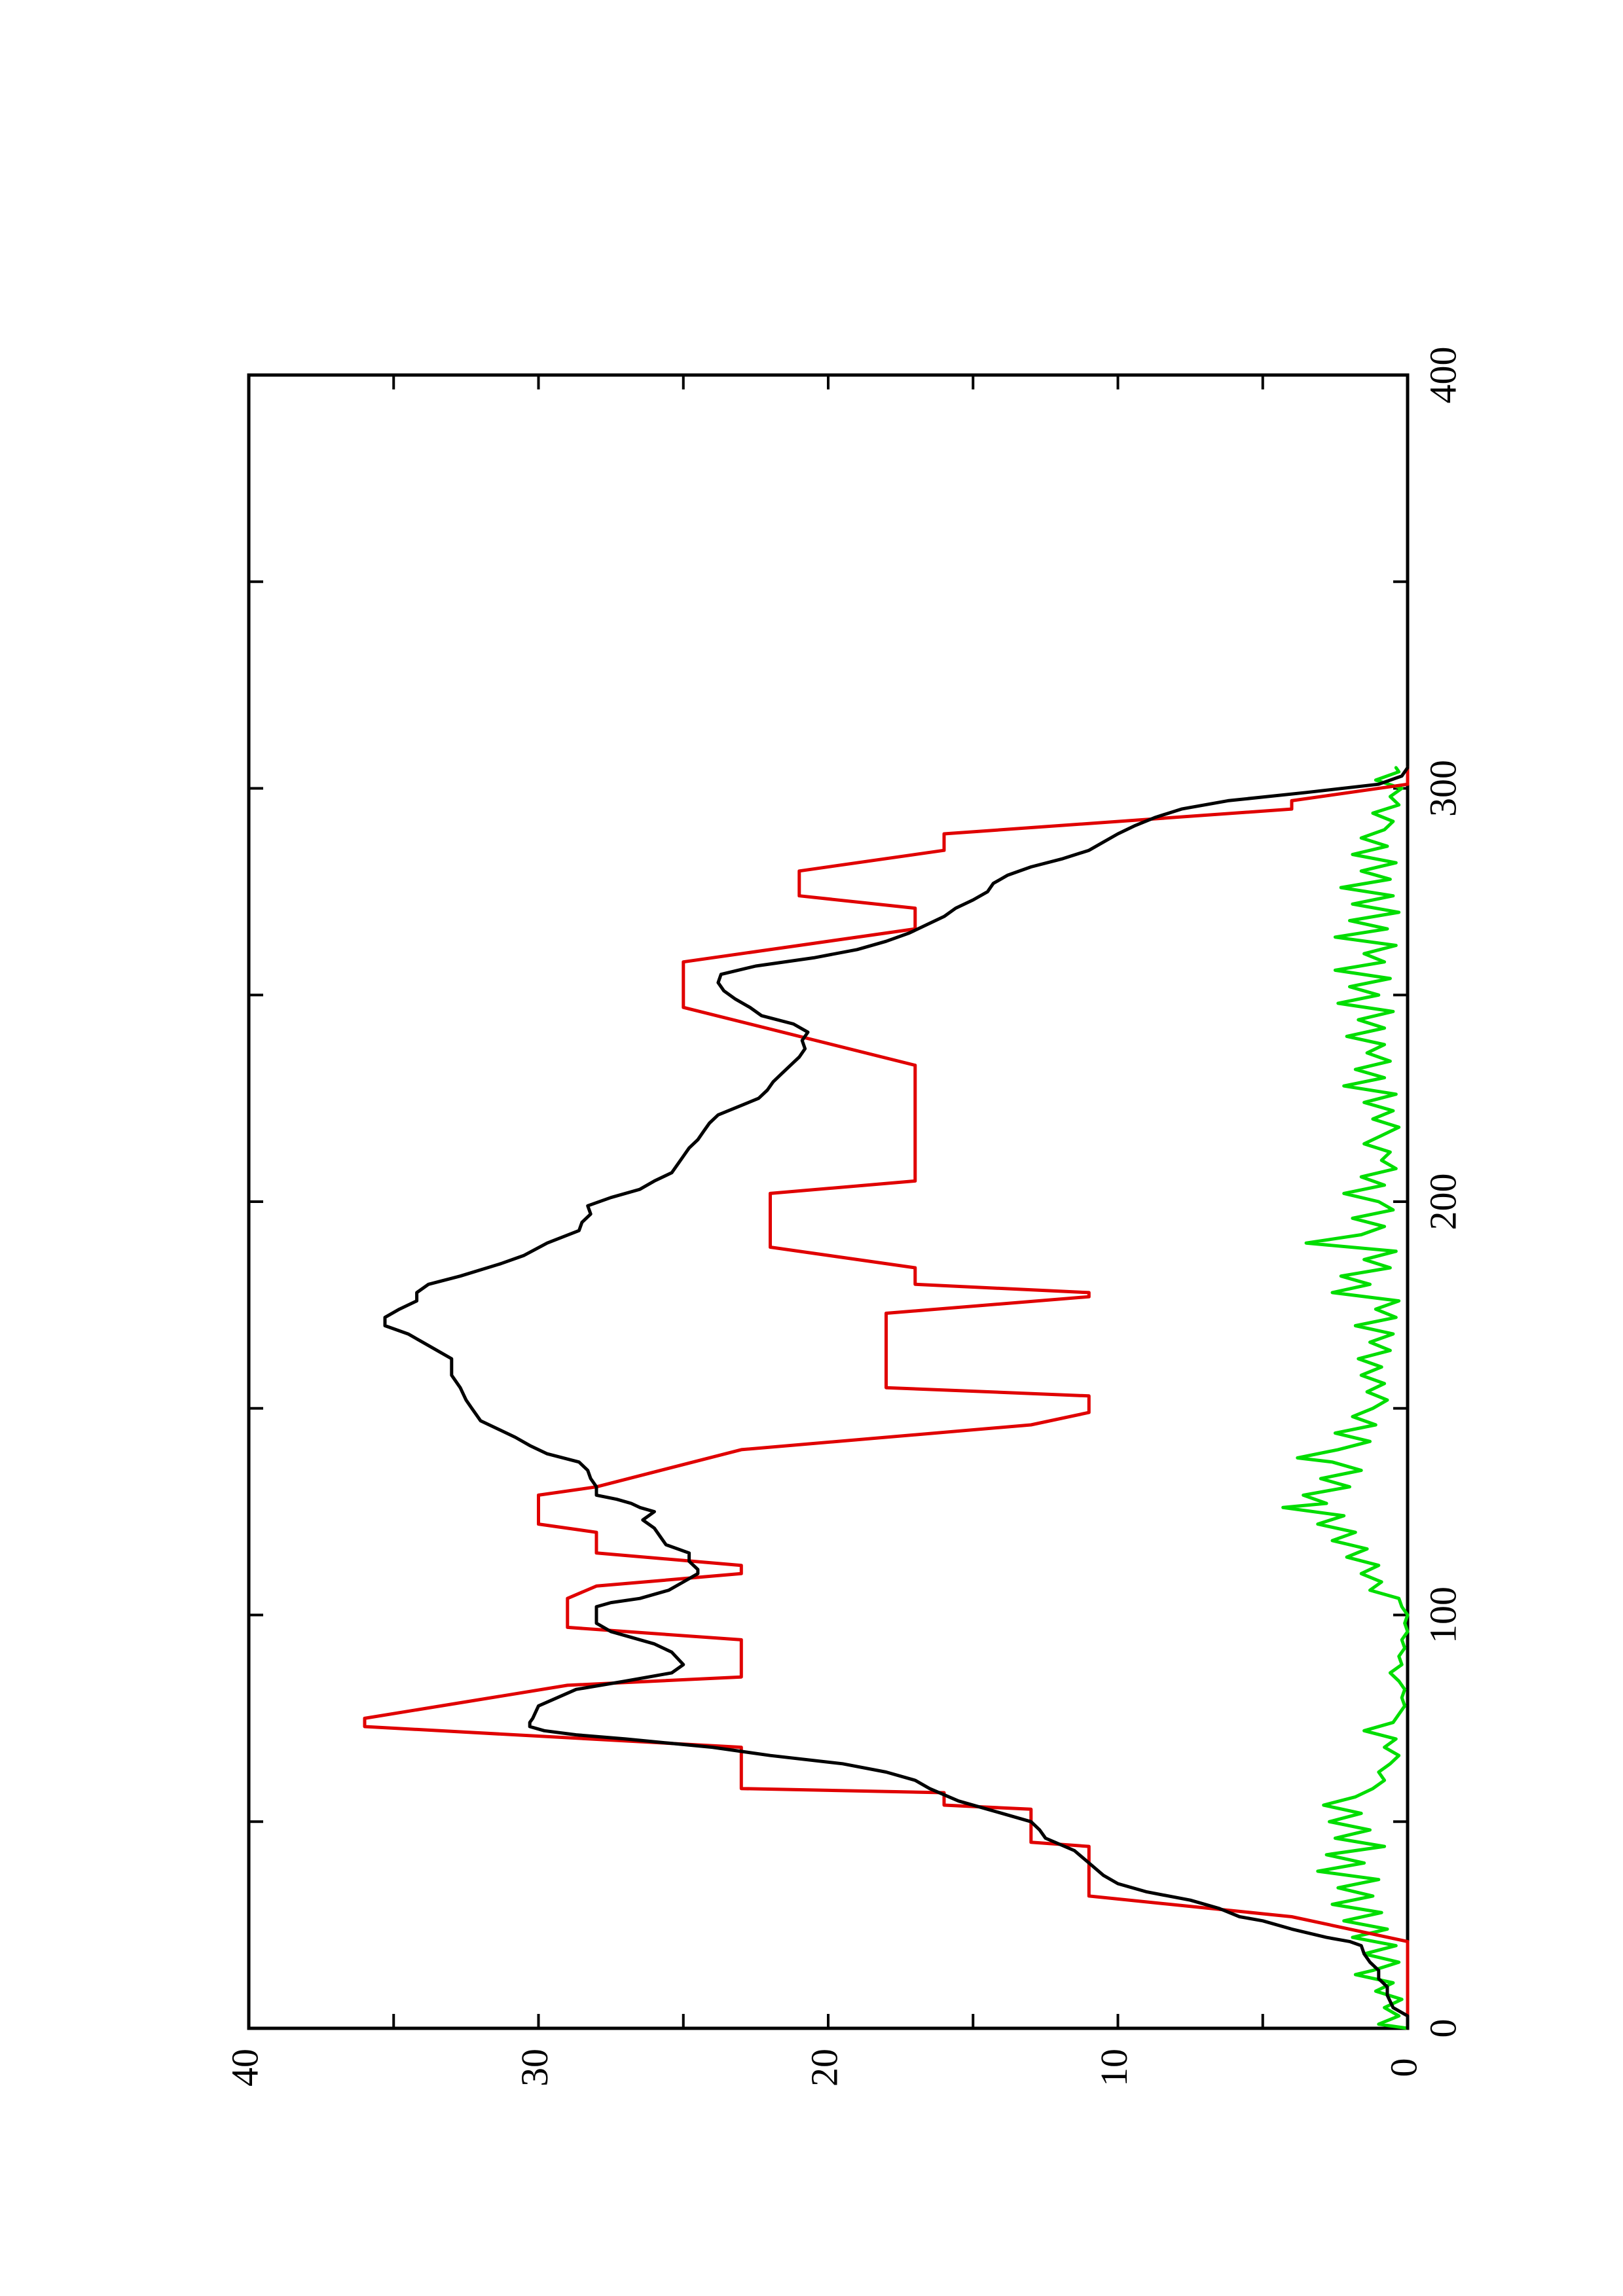 The height and width of the screenshot is (2296, 1623). Describe the element at coordinates (1442, 1202) in the screenshot. I see `x-tick-label: 200` at that location.